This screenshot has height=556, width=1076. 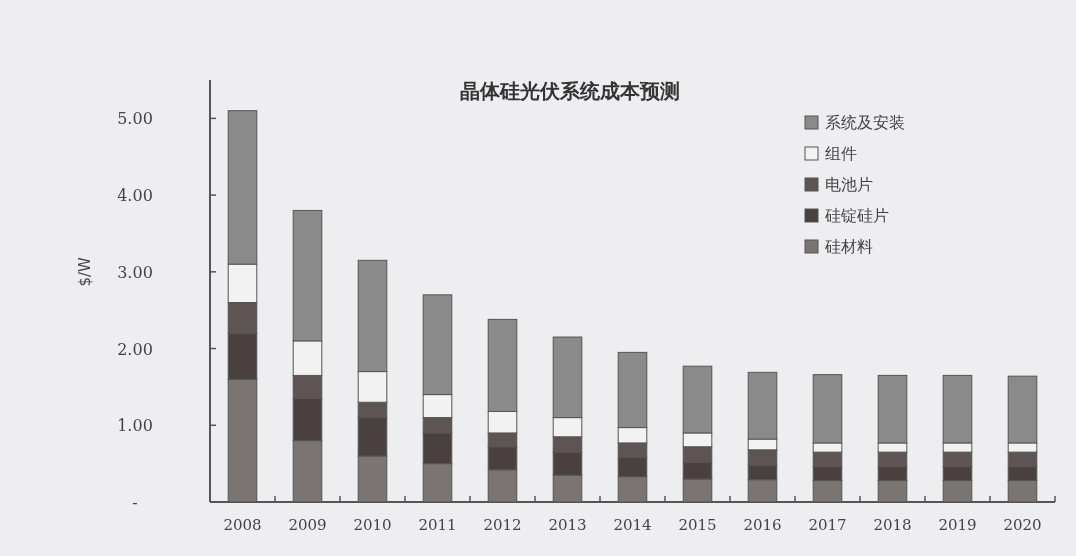 I want to click on x-tick-label: 2019, so click(x=957, y=525).